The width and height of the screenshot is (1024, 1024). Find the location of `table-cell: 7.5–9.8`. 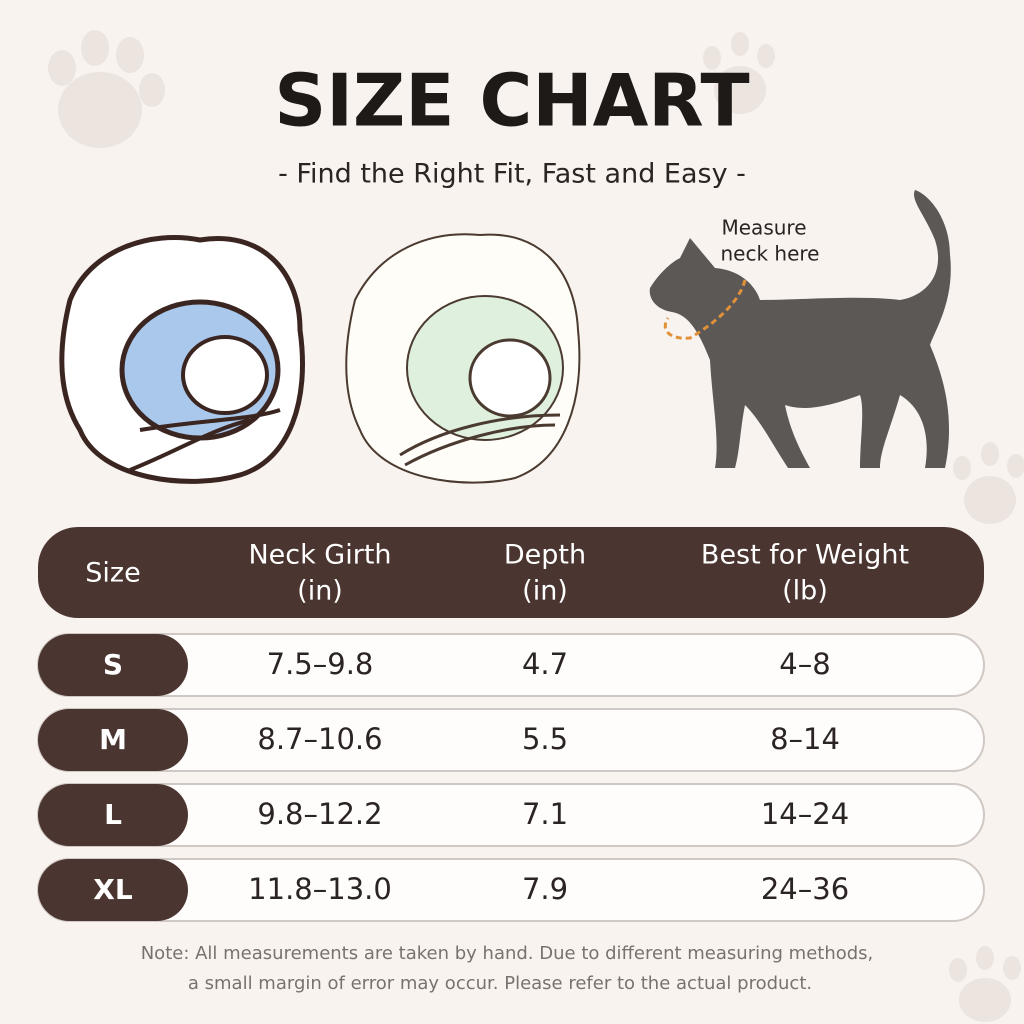

table-cell: 7.5–9.8 is located at coordinates (320, 664).